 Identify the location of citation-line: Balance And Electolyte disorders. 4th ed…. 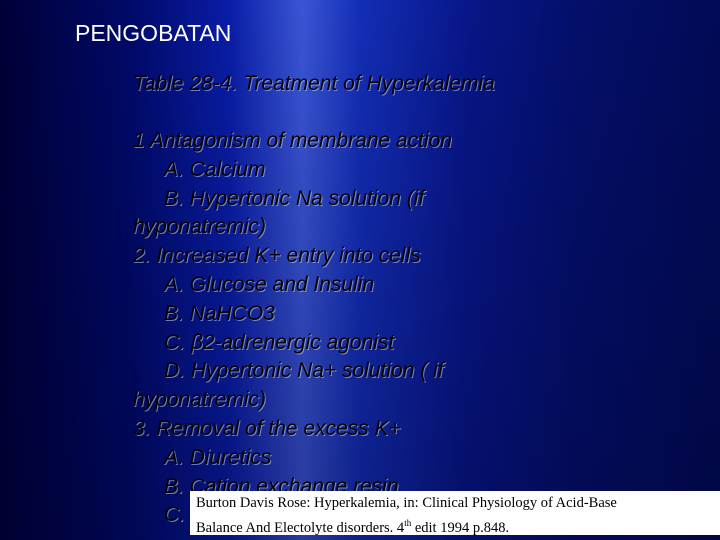
(455, 525).